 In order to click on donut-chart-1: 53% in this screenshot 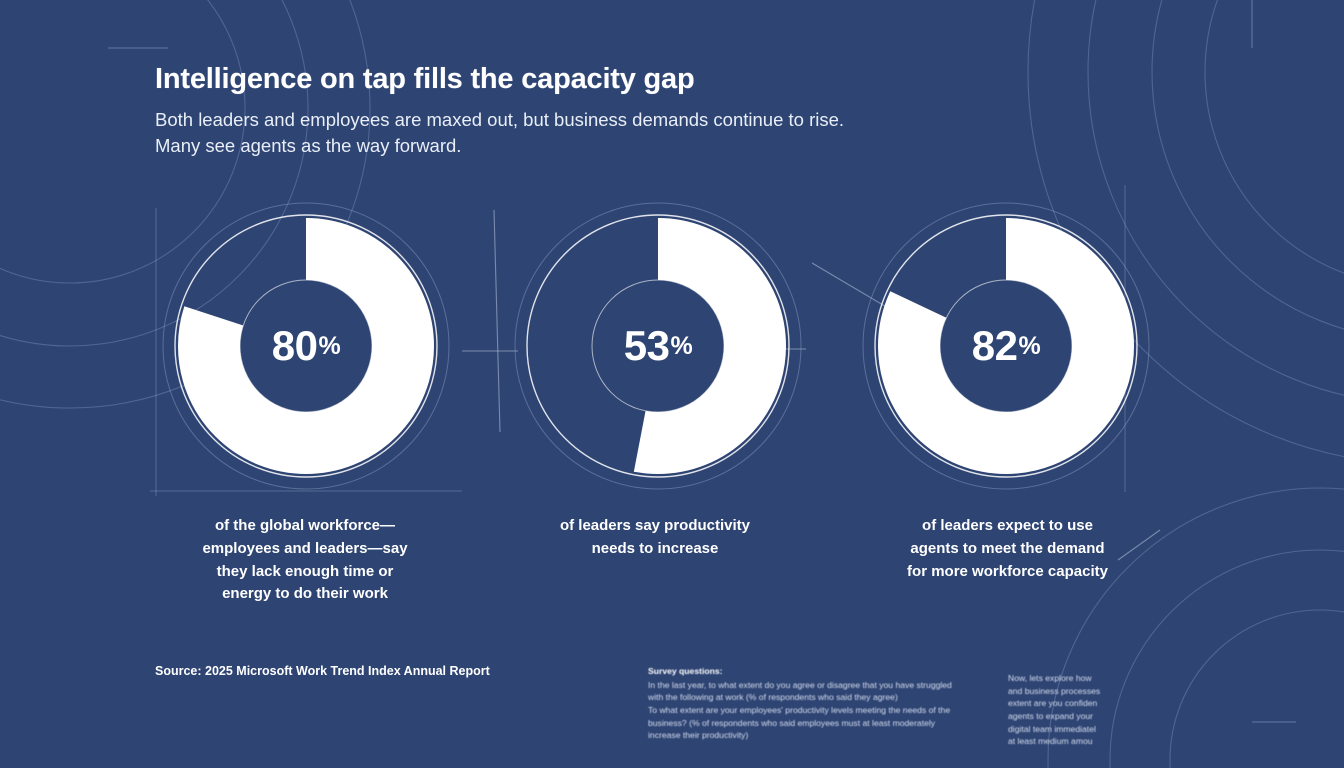, I will do `click(658, 351)`.